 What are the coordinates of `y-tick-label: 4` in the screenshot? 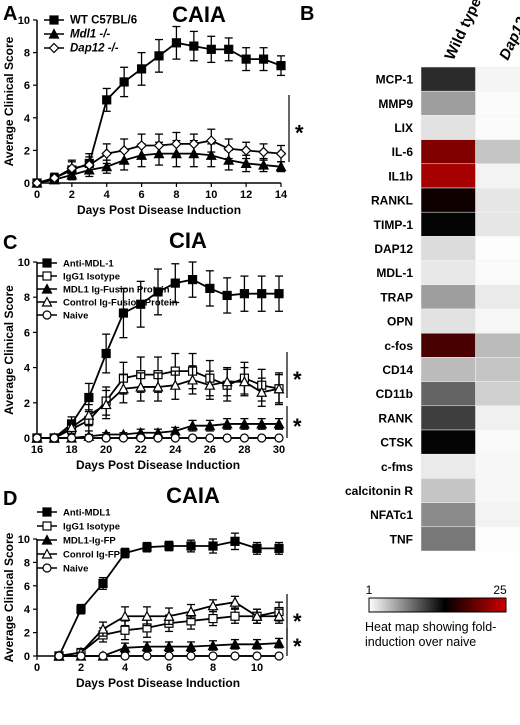 It's located at (27, 610).